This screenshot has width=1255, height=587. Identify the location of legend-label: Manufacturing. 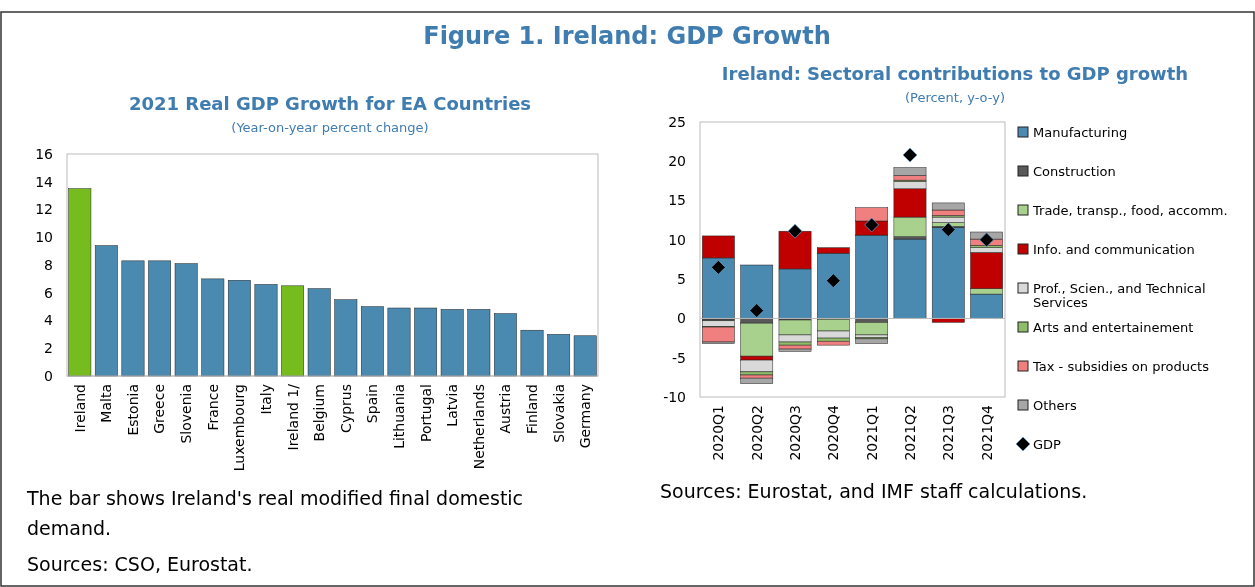
(1080, 132).